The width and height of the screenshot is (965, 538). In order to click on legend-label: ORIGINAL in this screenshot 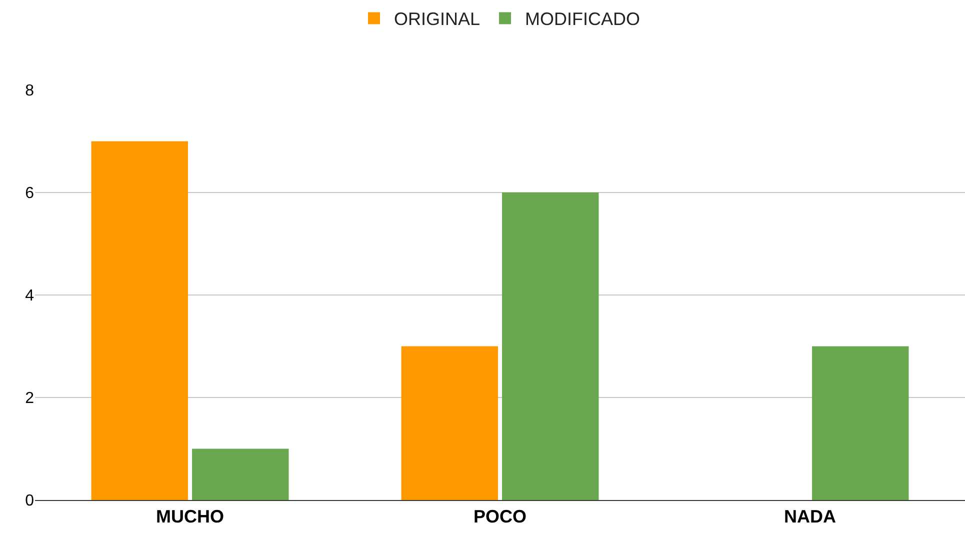, I will do `click(437, 19)`.